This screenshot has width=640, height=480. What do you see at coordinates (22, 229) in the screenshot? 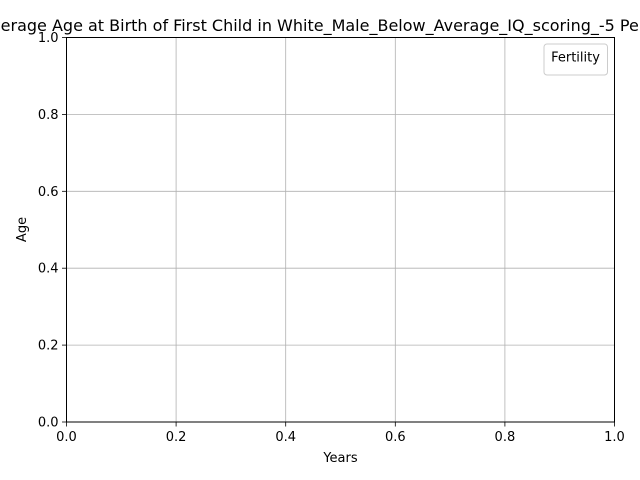
I see `y-axis-label: Age` at bounding box center [22, 229].